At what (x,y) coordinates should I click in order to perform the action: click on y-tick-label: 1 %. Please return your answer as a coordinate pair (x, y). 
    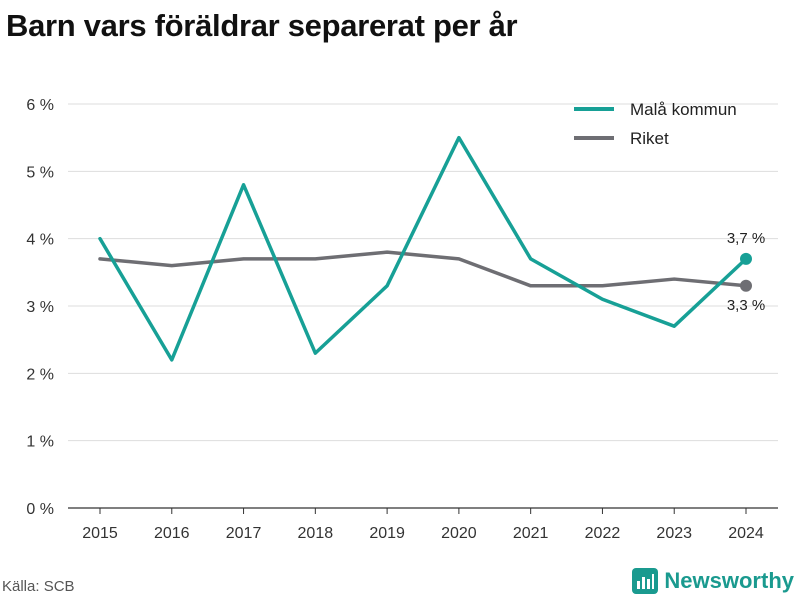
    Looking at the image, I should click on (40, 442).